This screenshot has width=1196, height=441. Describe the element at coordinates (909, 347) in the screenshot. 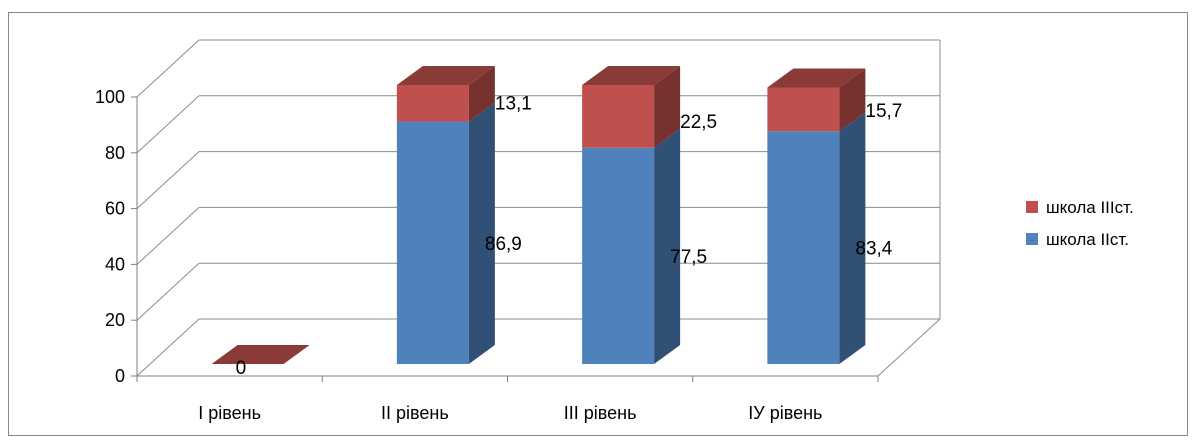

I see `floor-edge` at that location.